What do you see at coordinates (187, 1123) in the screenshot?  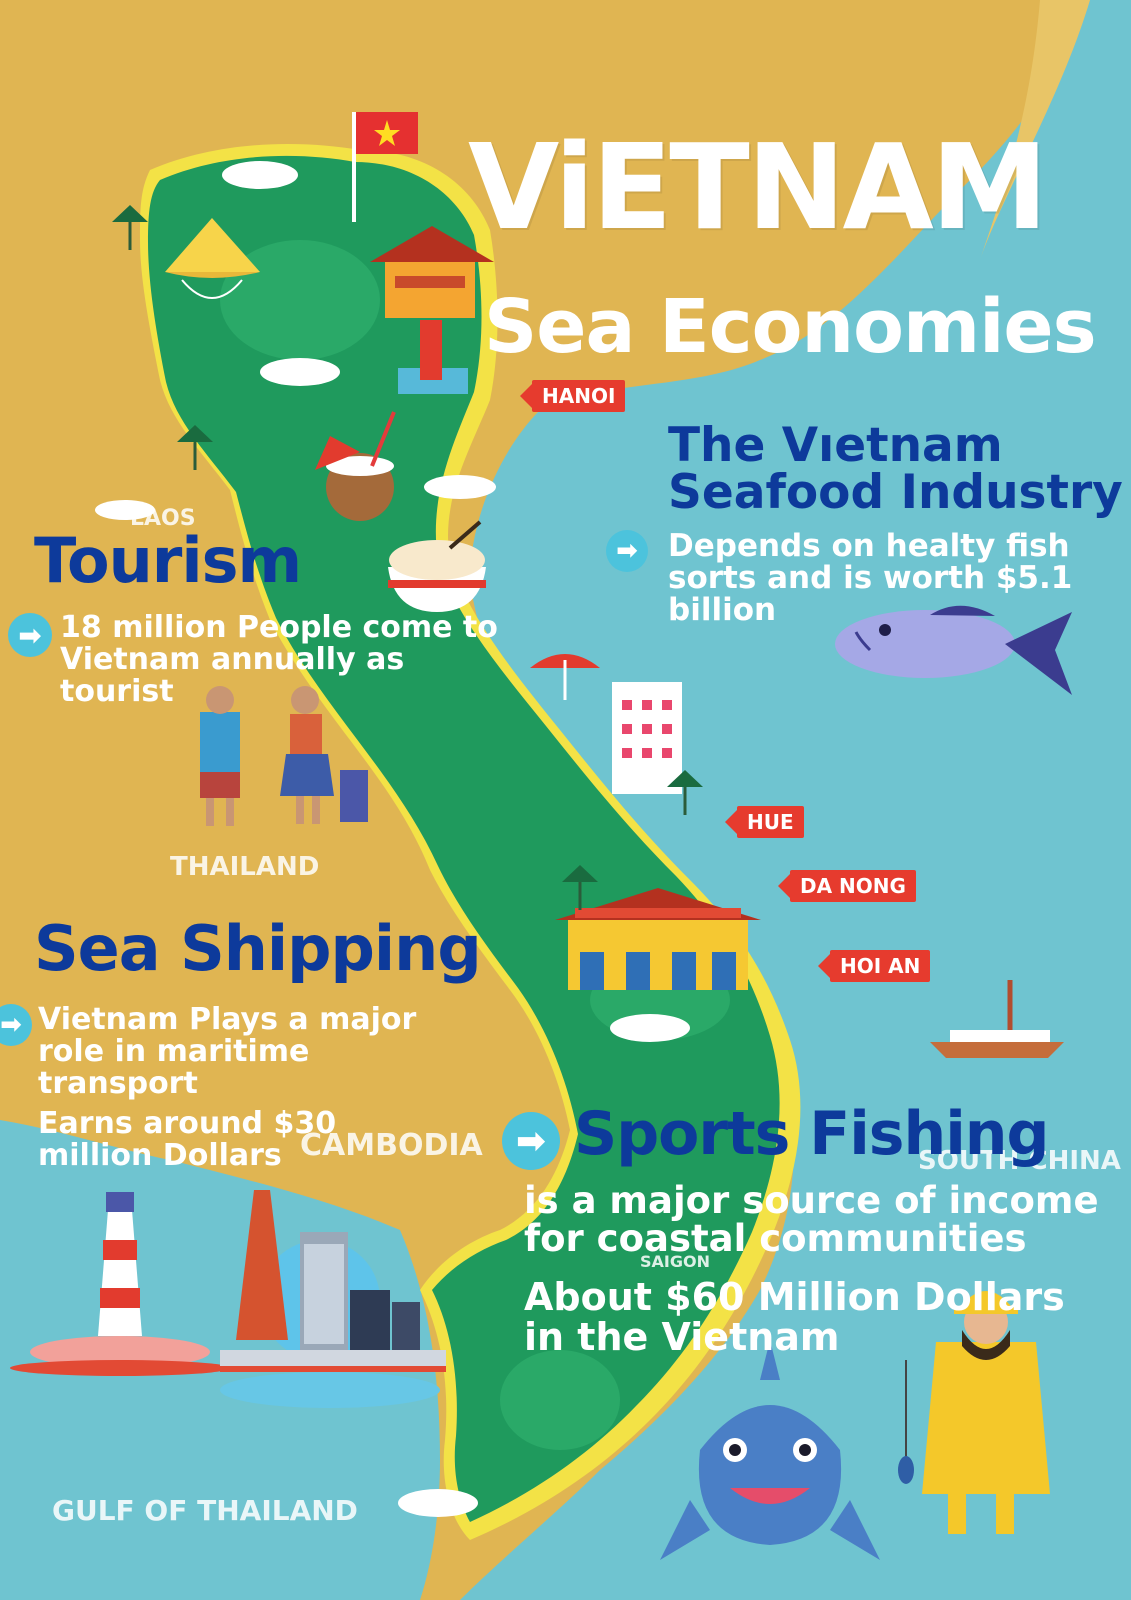 I see `shipping-body-line4: Earns around $30` at bounding box center [187, 1123].